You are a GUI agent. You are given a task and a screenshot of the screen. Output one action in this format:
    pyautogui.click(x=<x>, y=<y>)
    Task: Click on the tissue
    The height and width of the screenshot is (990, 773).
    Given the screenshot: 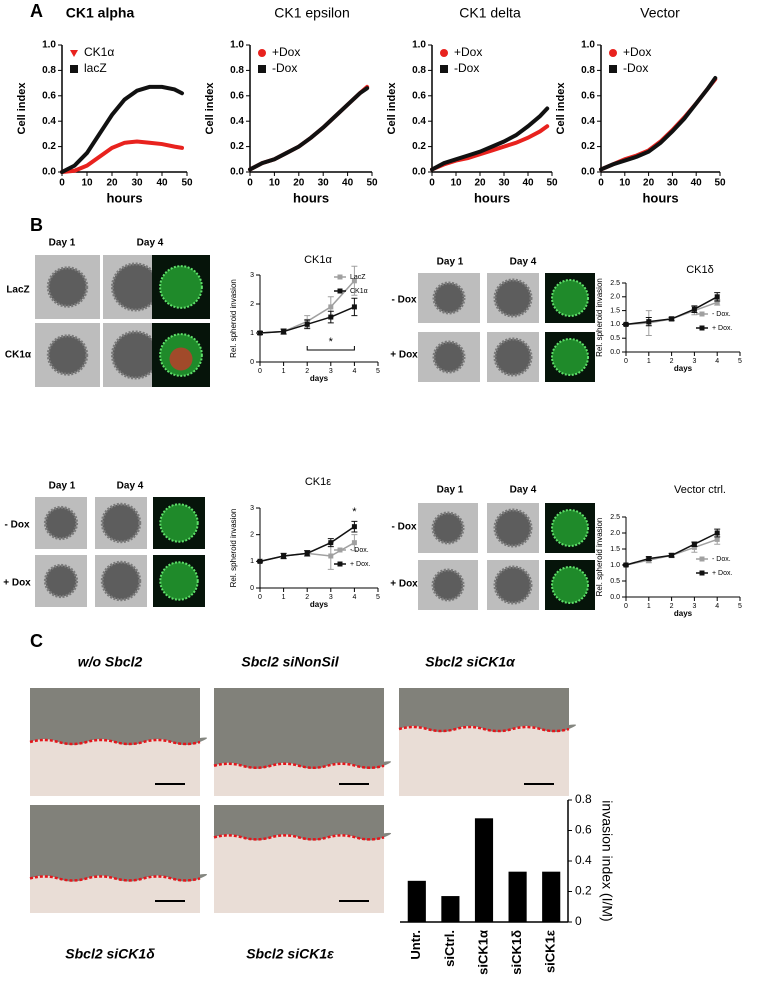 What is the action you would take?
    pyautogui.click(x=303, y=728)
    